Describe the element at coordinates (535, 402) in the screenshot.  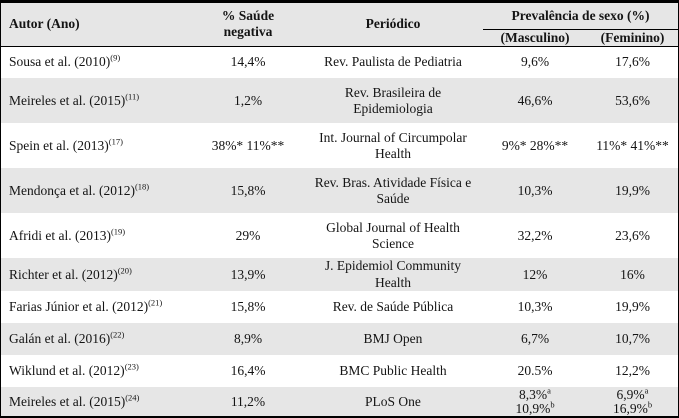
I see `male-prevalence-cell: 8,3%a 10,9%b` at that location.